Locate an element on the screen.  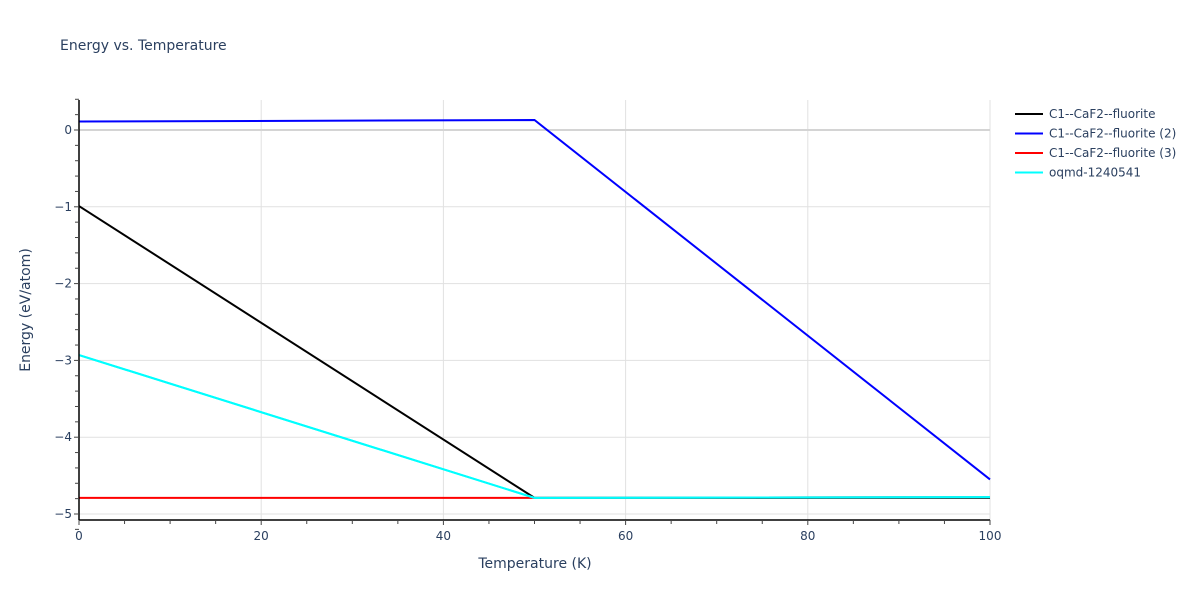
y-tick-label: −1 is located at coordinates (63, 207).